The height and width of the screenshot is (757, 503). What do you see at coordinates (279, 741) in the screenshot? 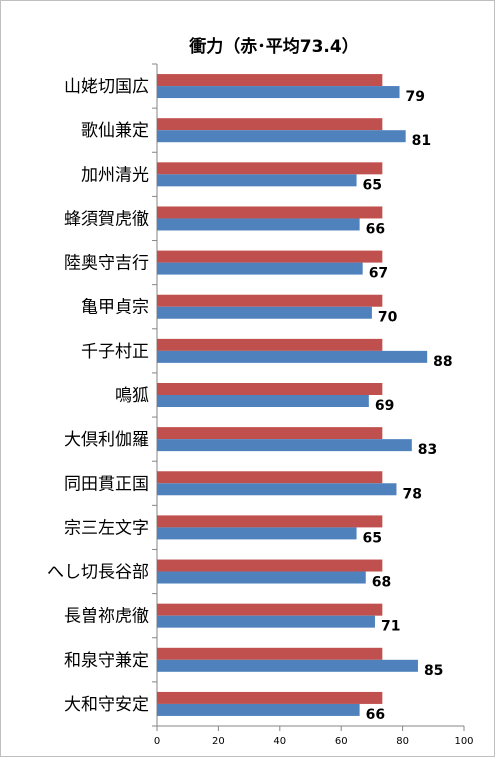
I see `x-tick-label: 40` at bounding box center [279, 741].